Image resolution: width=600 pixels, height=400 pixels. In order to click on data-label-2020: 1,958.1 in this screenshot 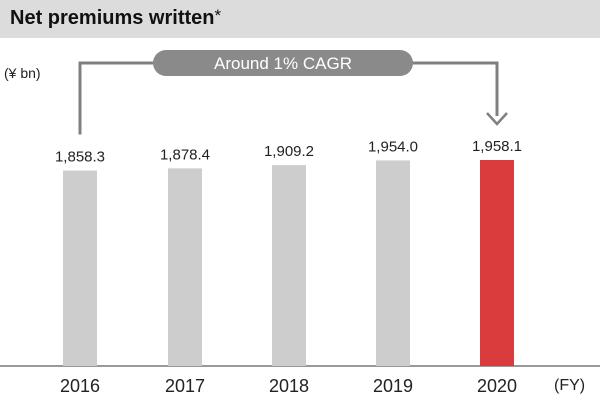, I will do `click(497, 146)`.